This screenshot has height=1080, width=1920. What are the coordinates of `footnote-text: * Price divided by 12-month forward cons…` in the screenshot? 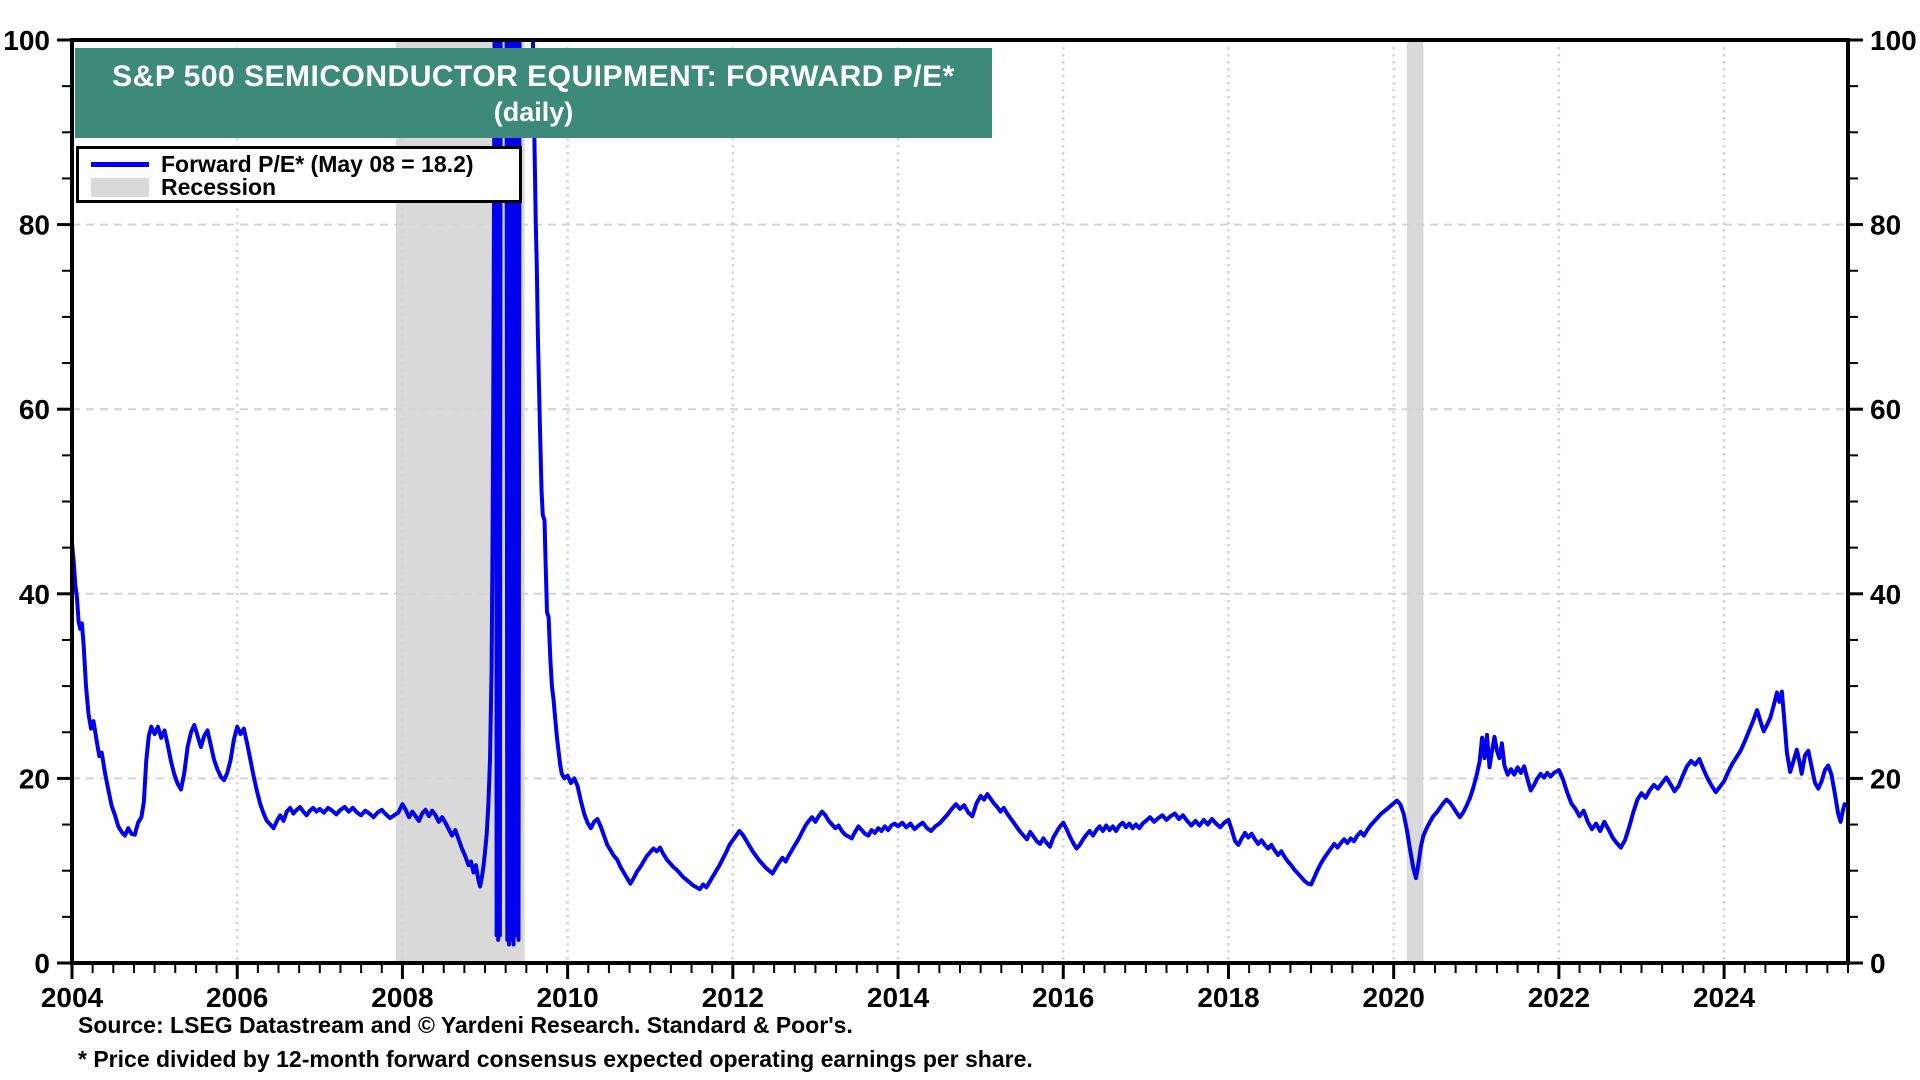 It's located at (555, 1059).